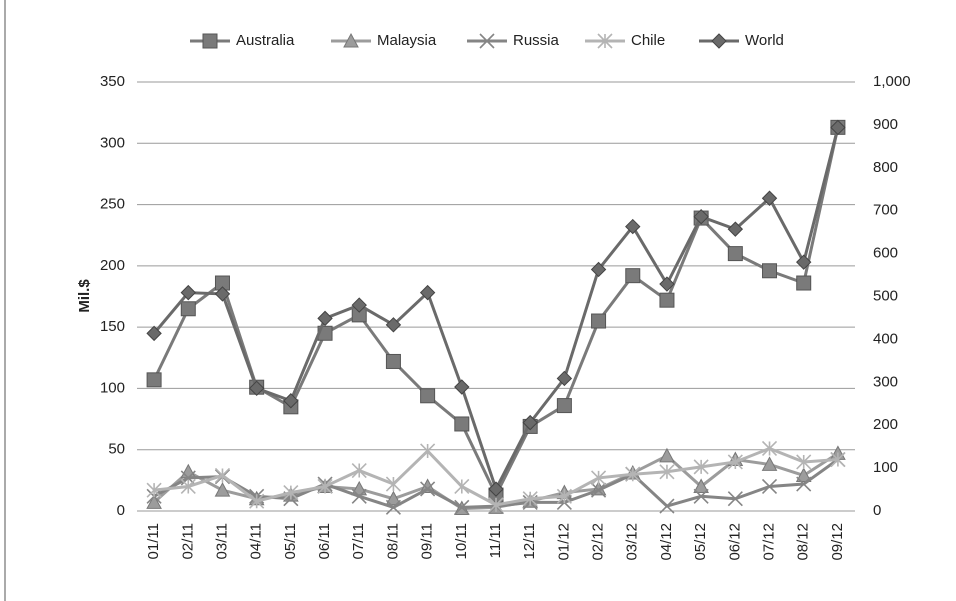 The height and width of the screenshot is (601, 956). What do you see at coordinates (529, 541) in the screenshot?
I see `x-tick-label: 12/11` at bounding box center [529, 541].